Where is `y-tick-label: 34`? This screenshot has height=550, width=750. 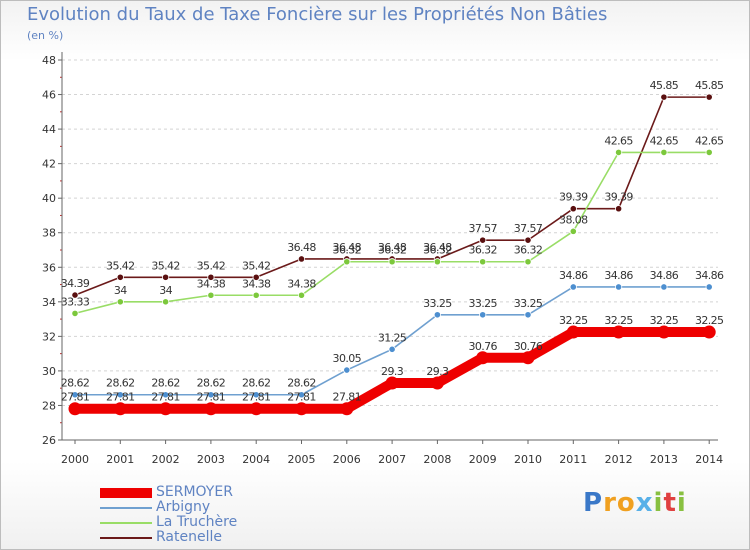 y-tick-label: 34 is located at coordinates (49, 302).